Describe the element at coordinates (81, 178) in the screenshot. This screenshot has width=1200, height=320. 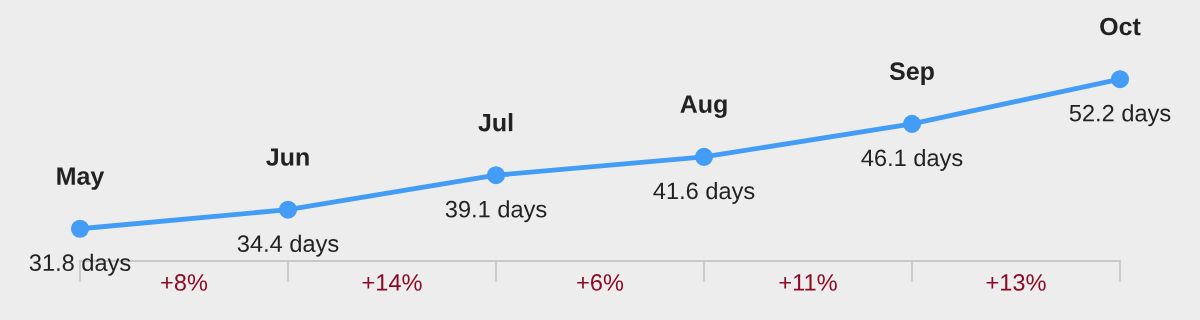
I see `x-tick-label: May` at that location.